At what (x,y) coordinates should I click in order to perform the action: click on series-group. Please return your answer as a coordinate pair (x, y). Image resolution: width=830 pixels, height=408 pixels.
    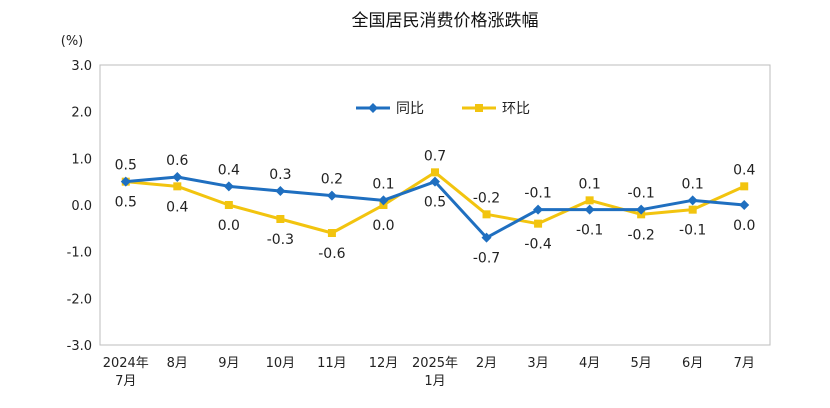
    Looking at the image, I should click on (435, 205).